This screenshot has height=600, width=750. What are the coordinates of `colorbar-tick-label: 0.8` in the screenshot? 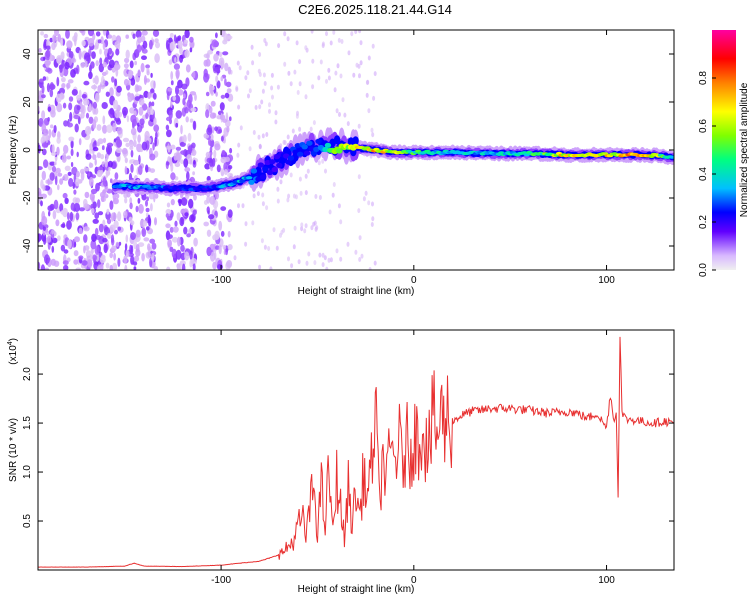 It's located at (703, 78).